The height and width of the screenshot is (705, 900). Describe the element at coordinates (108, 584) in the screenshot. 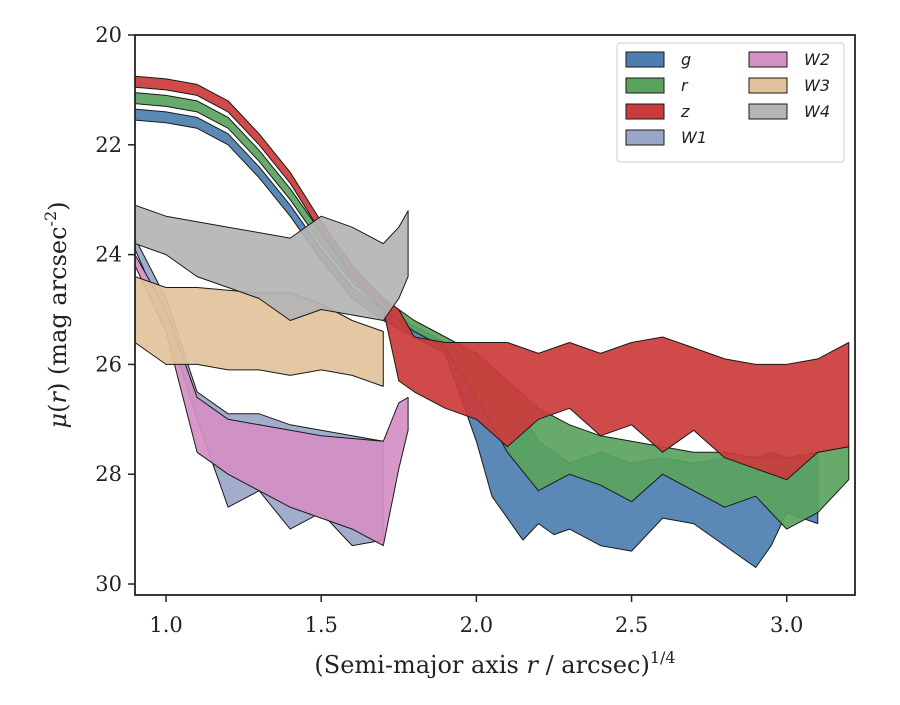

I see `y-tick-label: 30` at that location.